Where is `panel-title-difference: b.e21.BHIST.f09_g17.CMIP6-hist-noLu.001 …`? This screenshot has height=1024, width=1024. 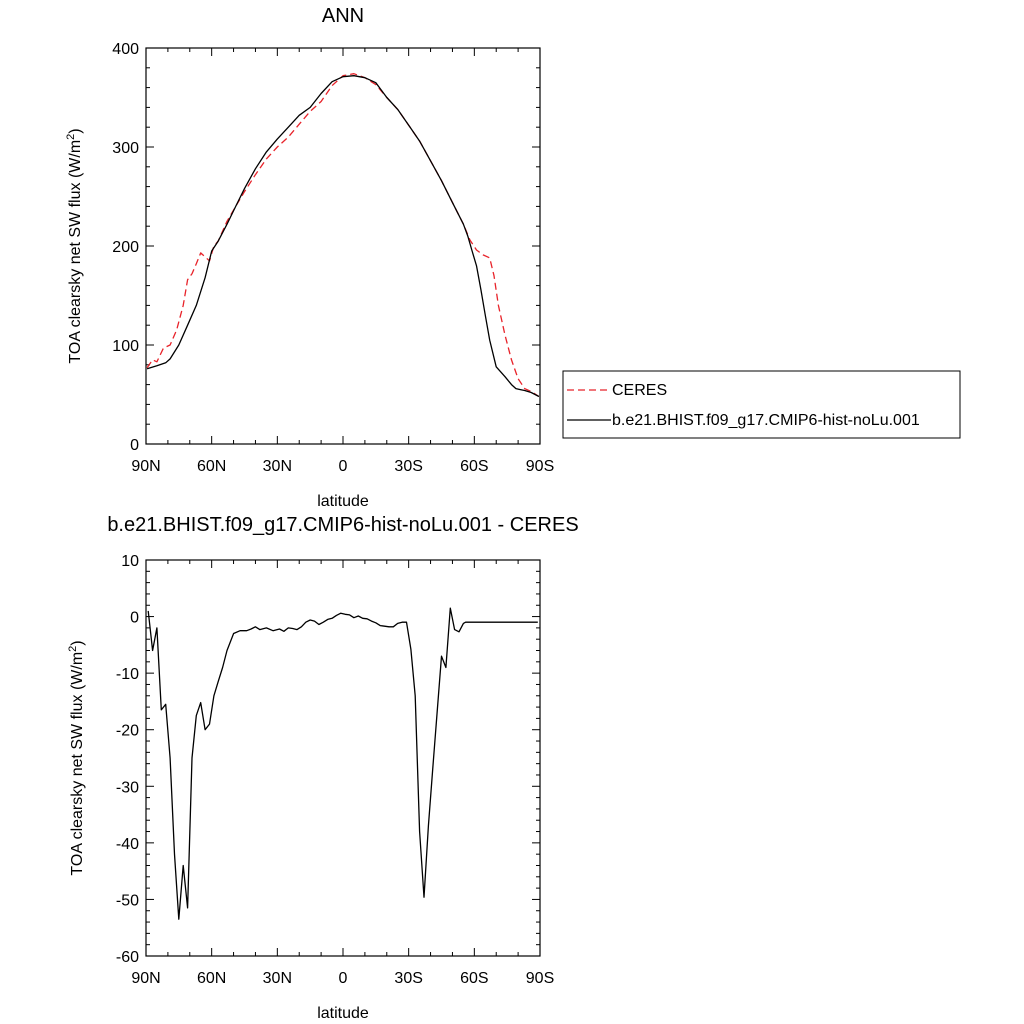 panel-title-difference: b.e21.BHIST.f09_g17.CMIP6-hist-noLu.001 … is located at coordinates (342, 525).